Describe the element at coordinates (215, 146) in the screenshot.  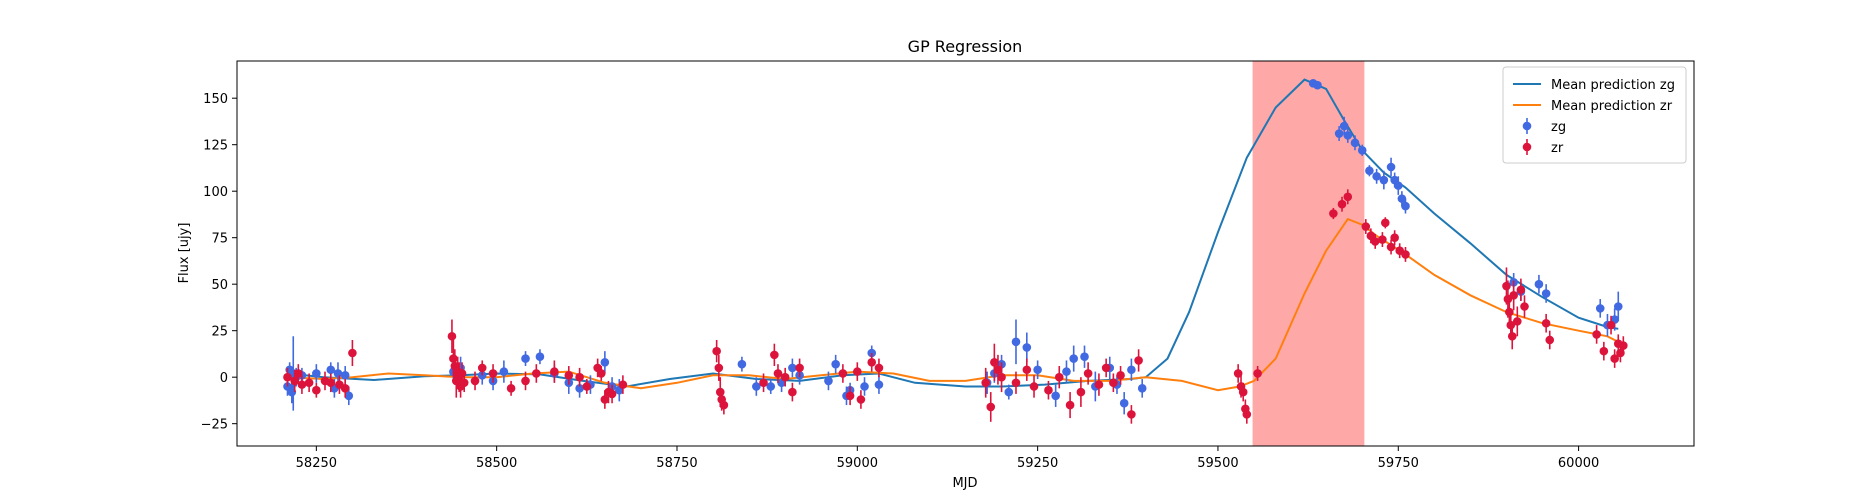
I see `y-tick-label: 125` at that location.